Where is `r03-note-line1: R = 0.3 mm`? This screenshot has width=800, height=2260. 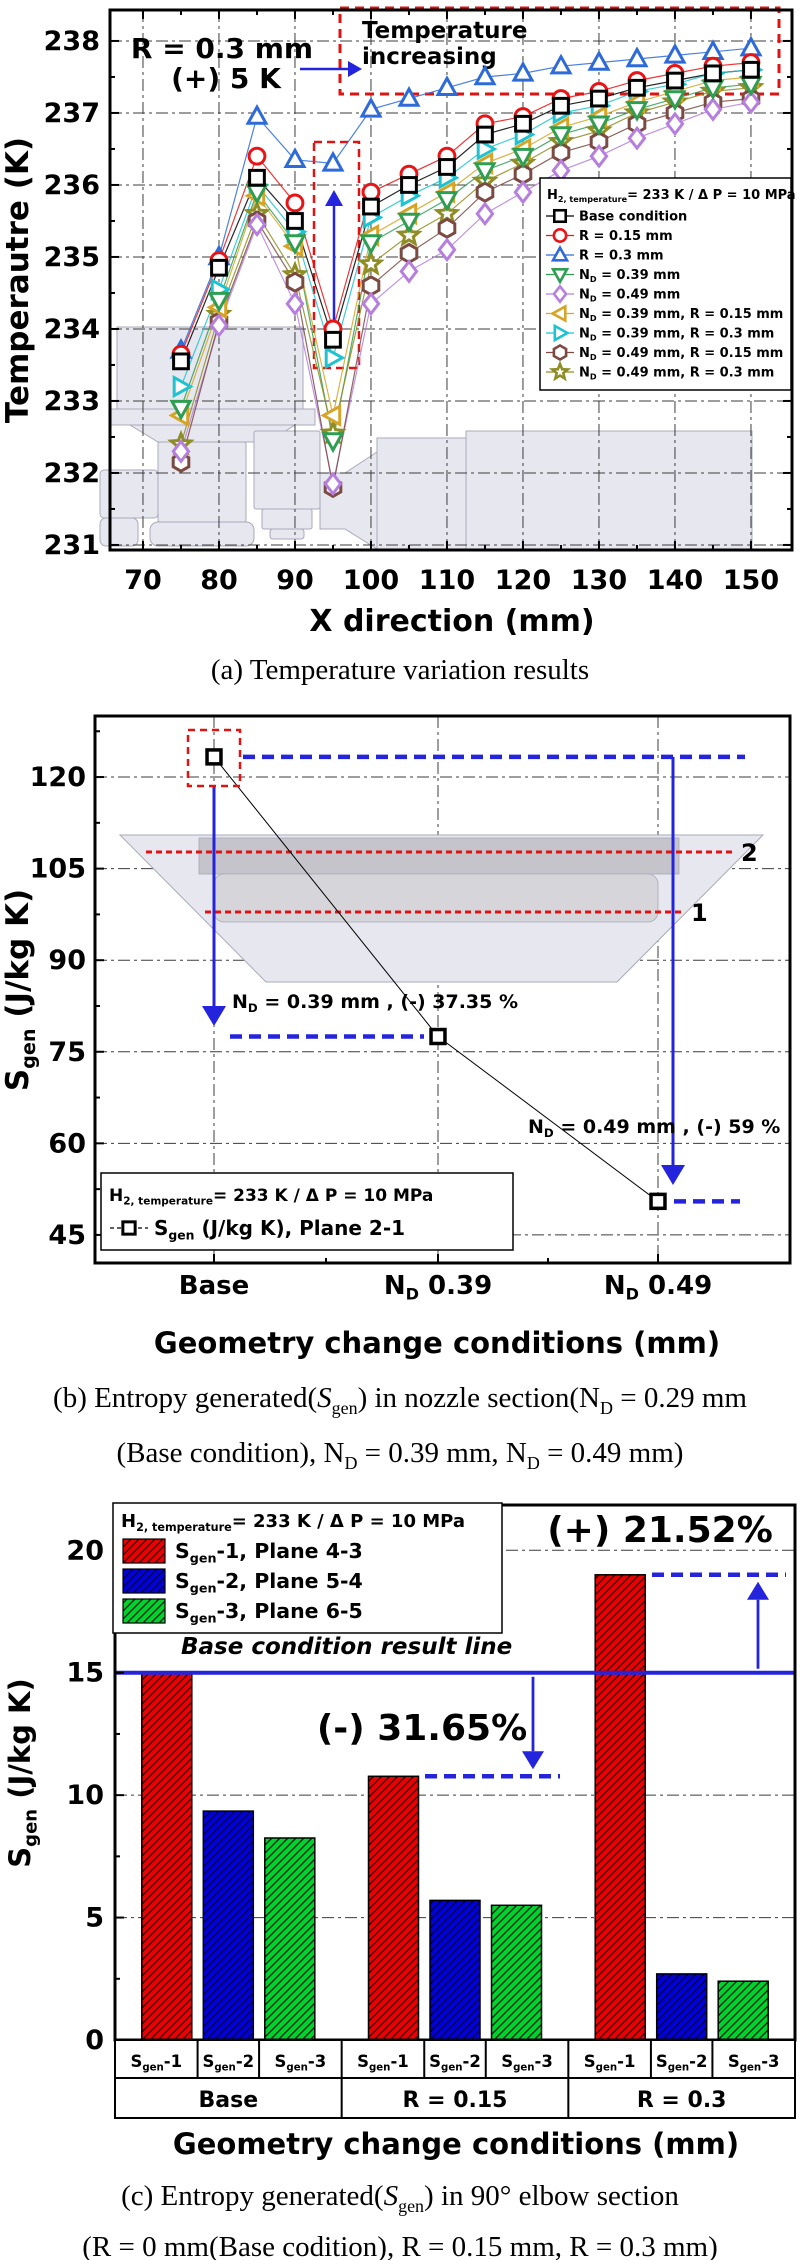
r03-note-line1: R = 0.3 mm is located at coordinates (222, 48).